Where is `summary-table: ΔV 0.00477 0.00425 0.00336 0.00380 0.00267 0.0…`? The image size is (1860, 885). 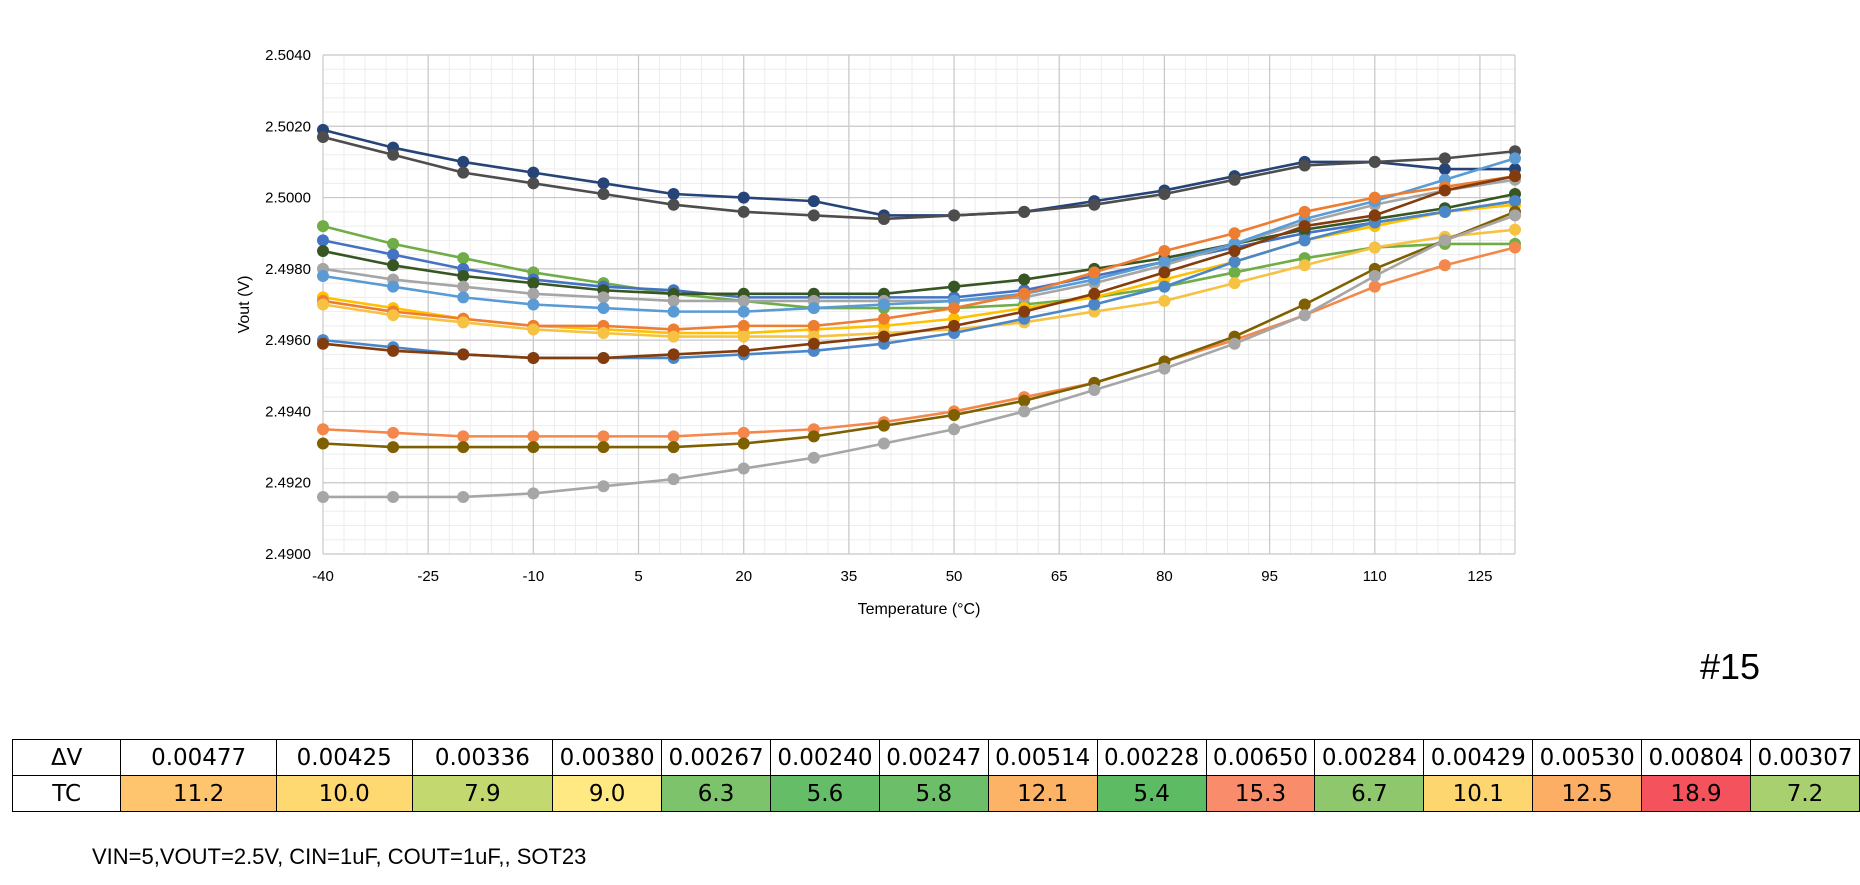 summary-table: ΔV 0.00477 0.00425 0.00336 0.00380 0.00267 0.0… is located at coordinates (935, 775).